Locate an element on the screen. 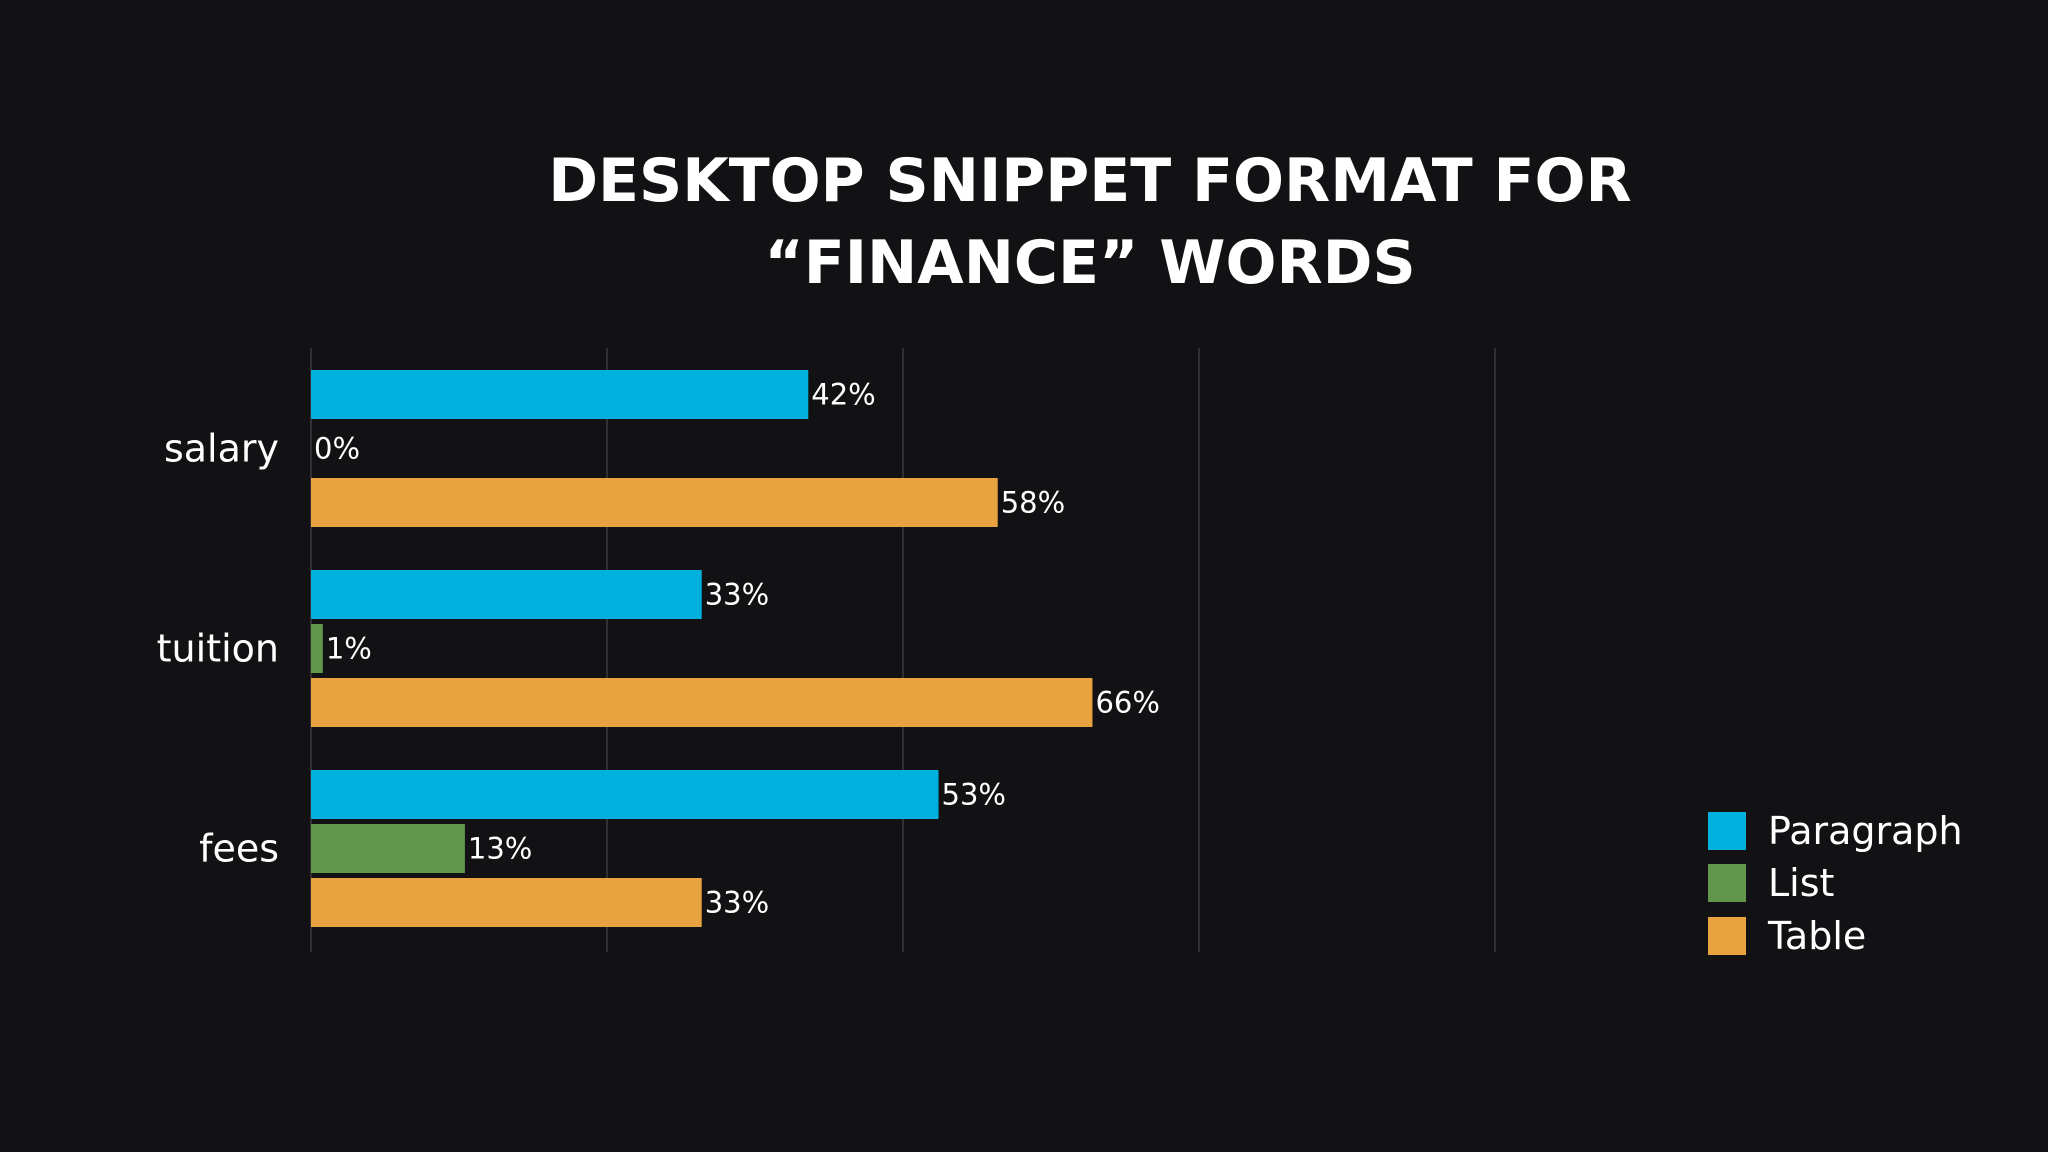 Image resolution: width=2048 pixels, height=1152 pixels. bar-salary-paragraph is located at coordinates (560, 394).